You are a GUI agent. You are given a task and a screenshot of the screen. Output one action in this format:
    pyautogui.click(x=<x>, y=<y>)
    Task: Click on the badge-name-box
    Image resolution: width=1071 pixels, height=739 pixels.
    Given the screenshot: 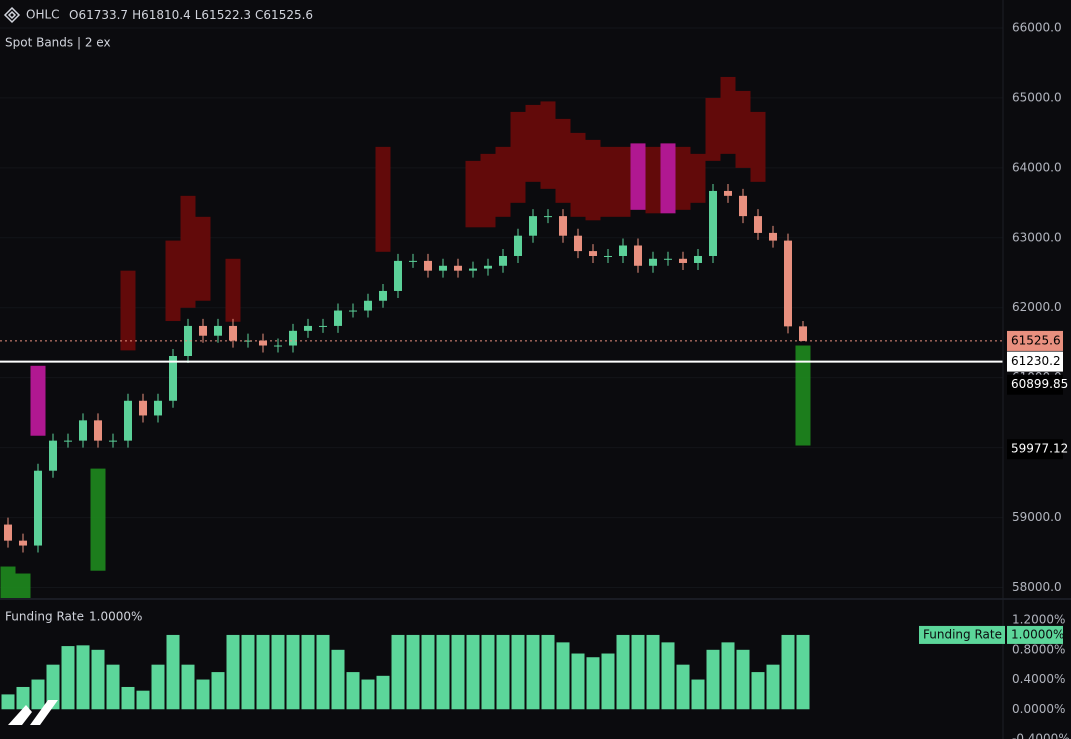 What is the action you would take?
    pyautogui.click(x=962, y=634)
    